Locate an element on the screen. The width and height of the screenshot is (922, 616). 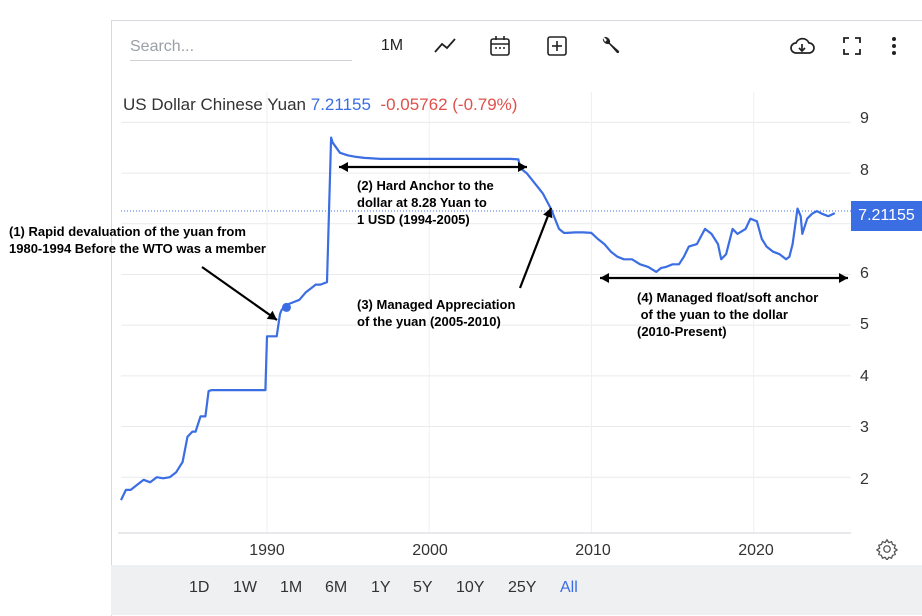
x-tick-label: 2020 is located at coordinates (756, 550).